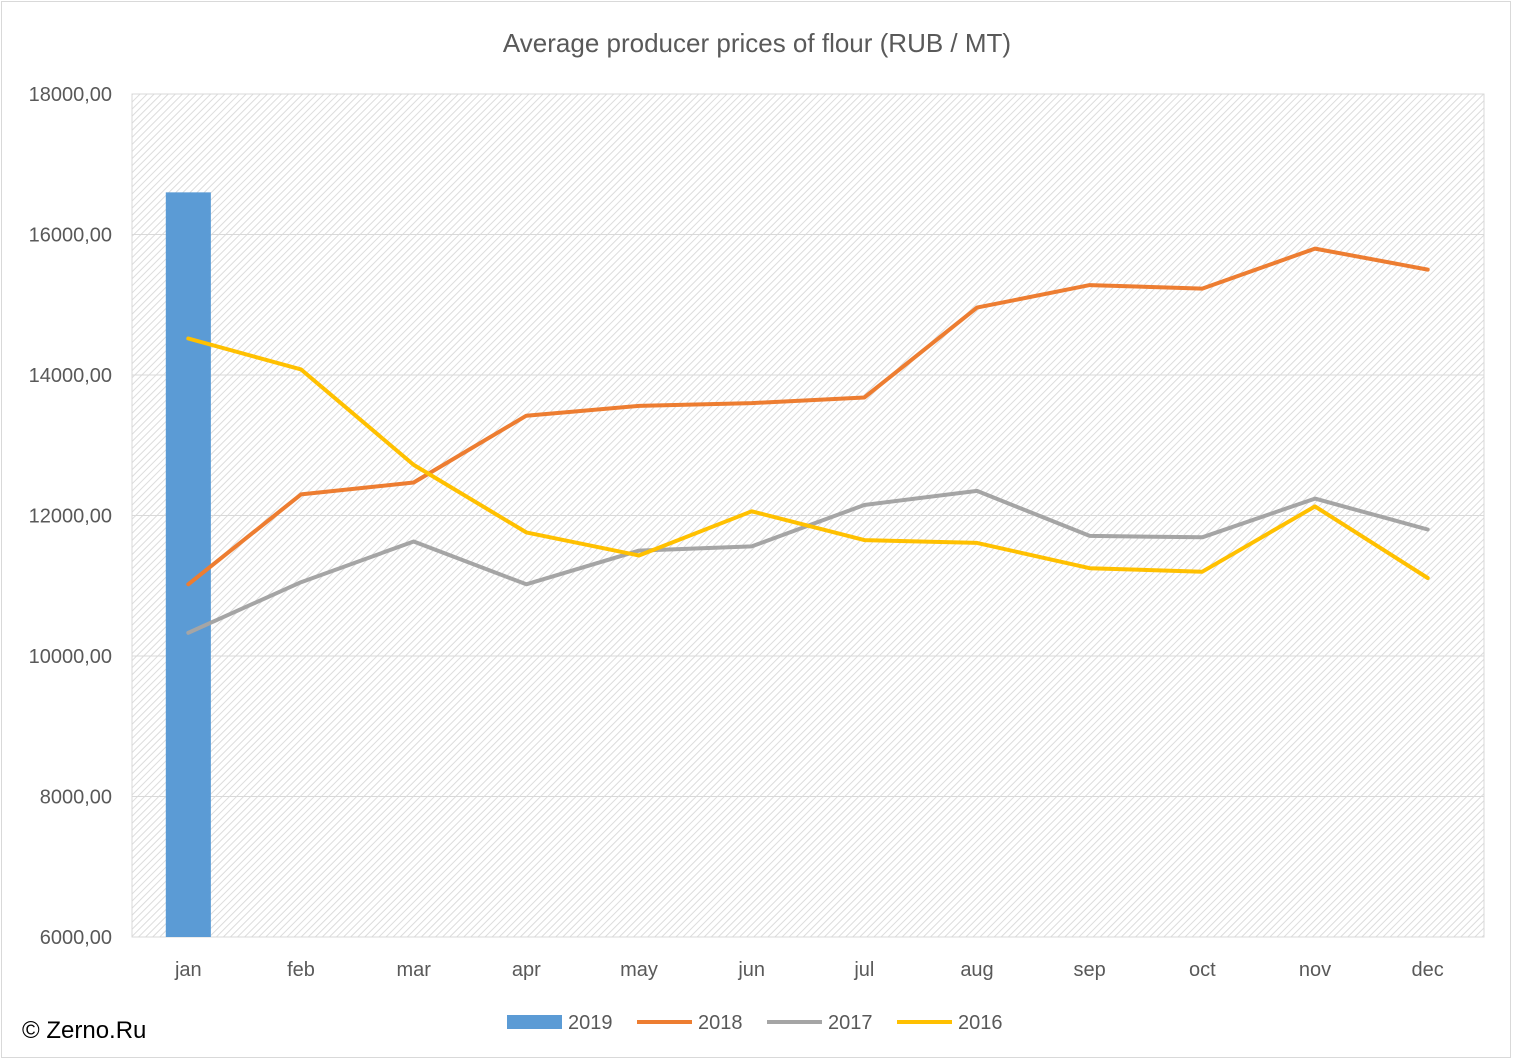  I want to click on legend-swatch-2019, so click(534, 1022).